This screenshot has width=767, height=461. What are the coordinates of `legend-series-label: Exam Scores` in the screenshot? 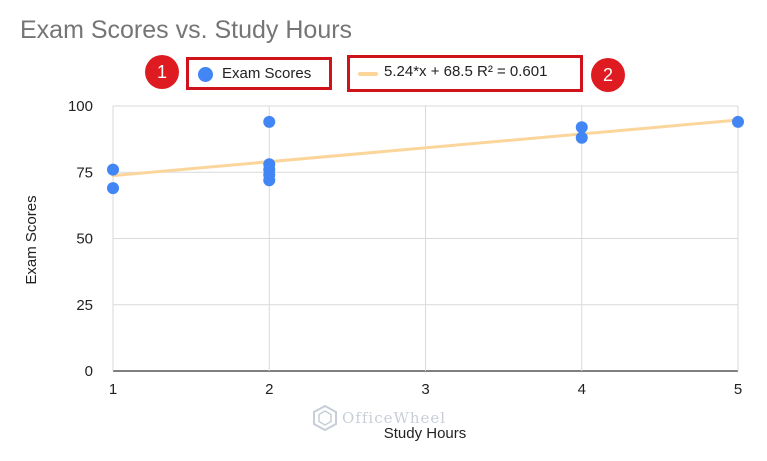 It's located at (267, 73).